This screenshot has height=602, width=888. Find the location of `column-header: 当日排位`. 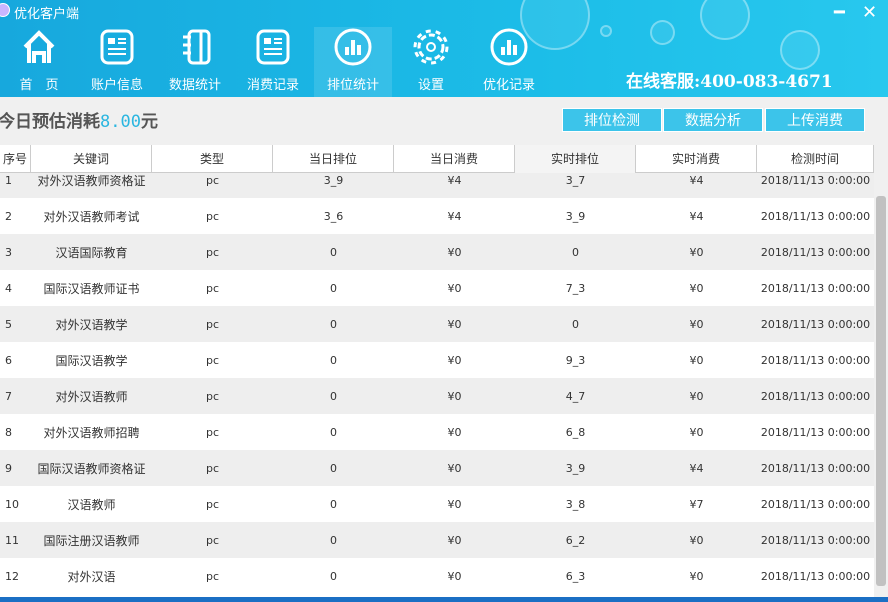

column-header: 当日排位 is located at coordinates (333, 159).